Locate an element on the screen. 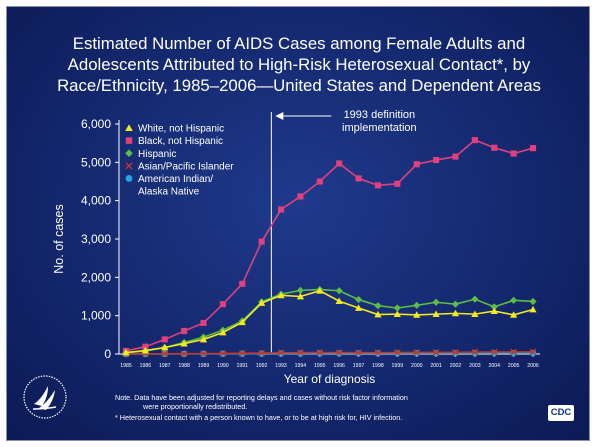  x-axis-title: Year of diagnosis is located at coordinates (330, 379).